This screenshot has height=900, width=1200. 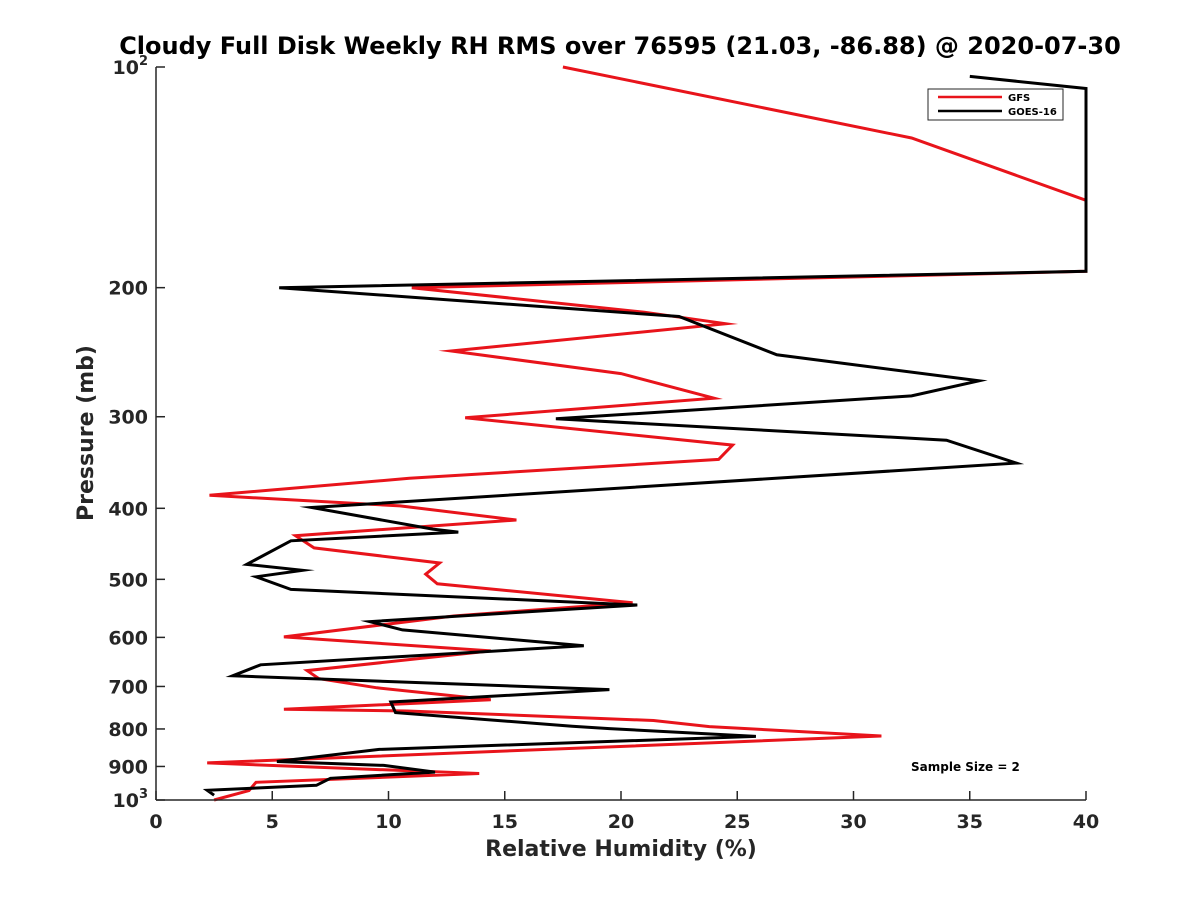 I want to click on y-tick-label: 200, so click(x=128, y=289).